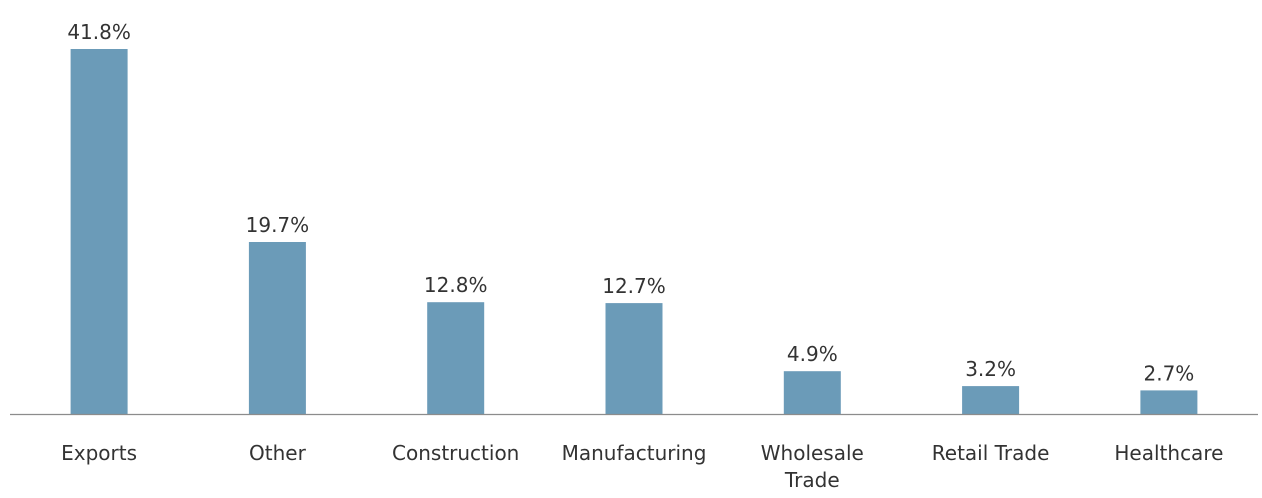 The width and height of the screenshot is (1262, 498). Describe the element at coordinates (456, 285) in the screenshot. I see `data-label-construction: 12.8%` at that location.